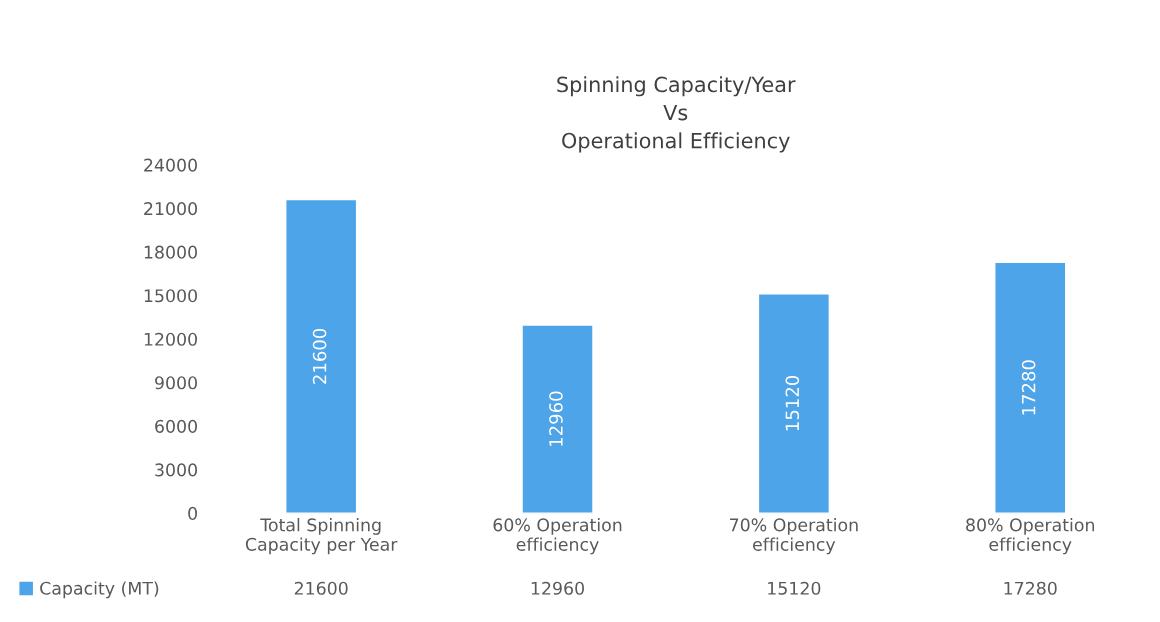  Describe the element at coordinates (176, 383) in the screenshot. I see `y-tick-label: 9000` at that location.